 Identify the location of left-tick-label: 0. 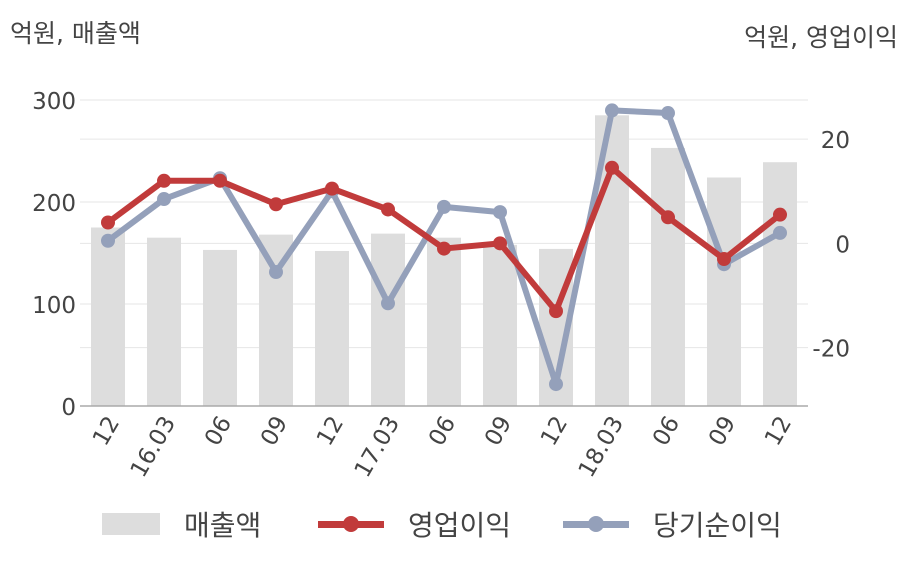
(68, 408).